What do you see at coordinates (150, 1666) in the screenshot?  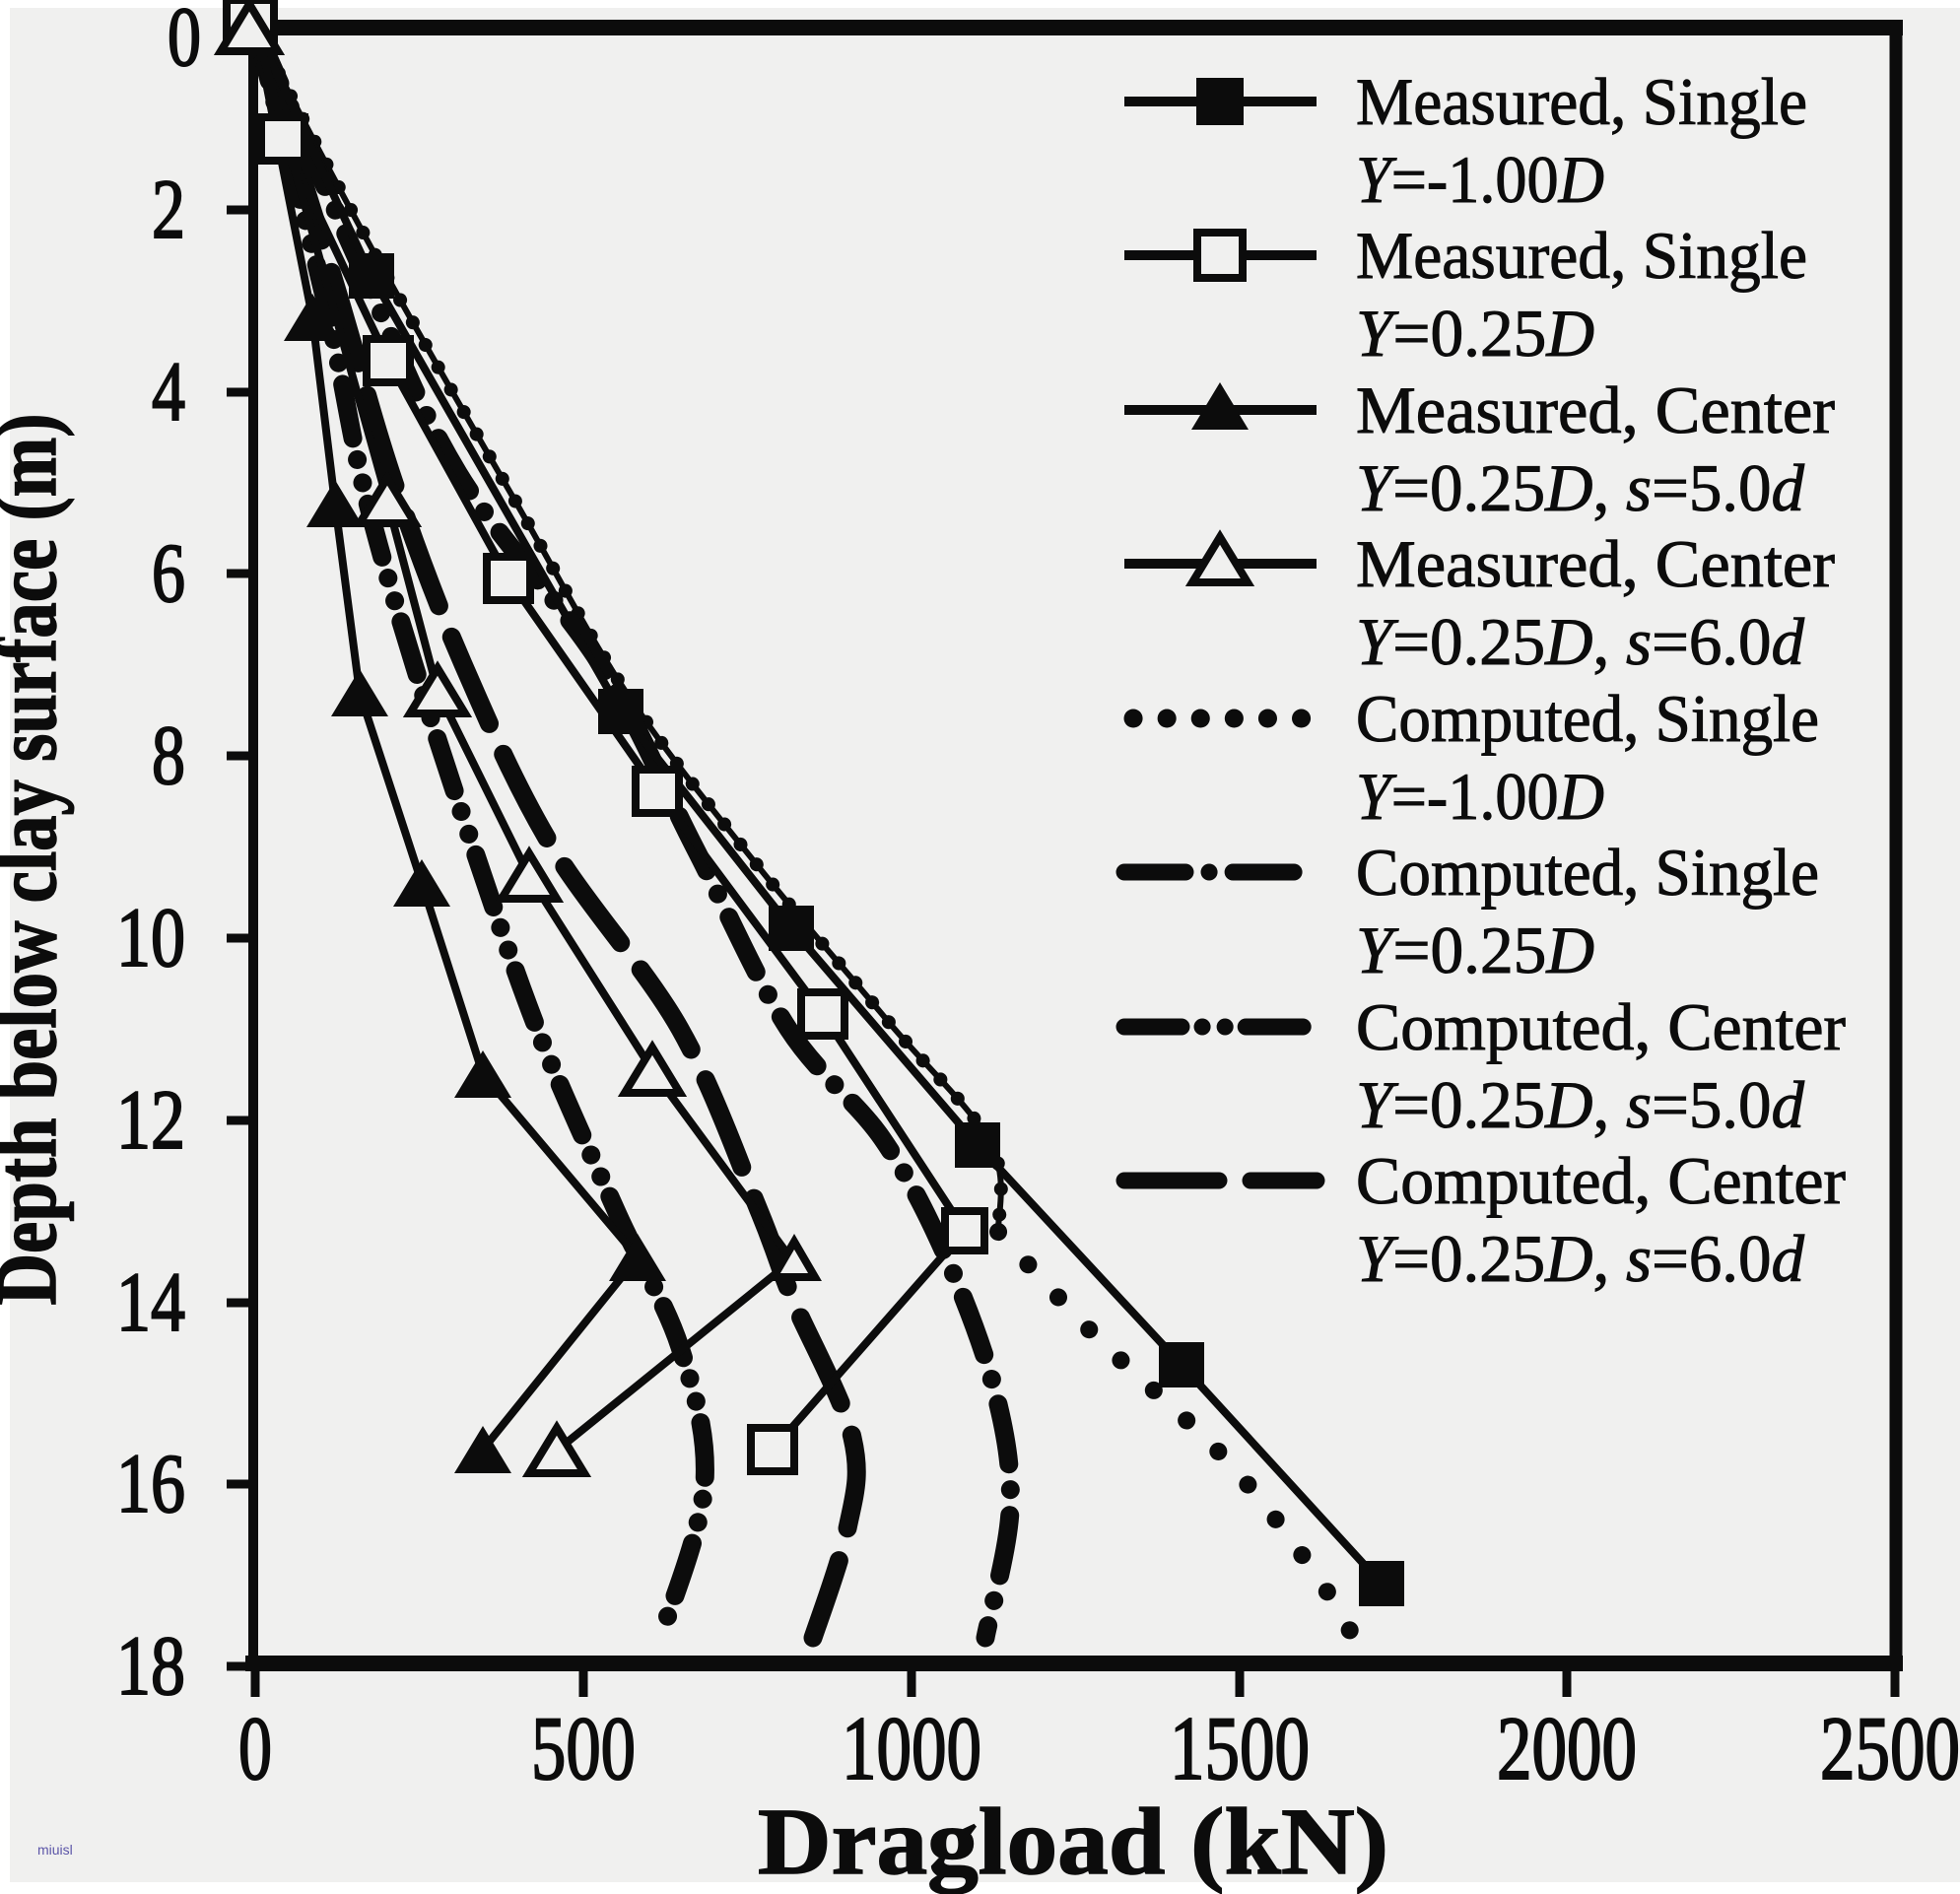 I see `svg-text: 18` at bounding box center [150, 1666].